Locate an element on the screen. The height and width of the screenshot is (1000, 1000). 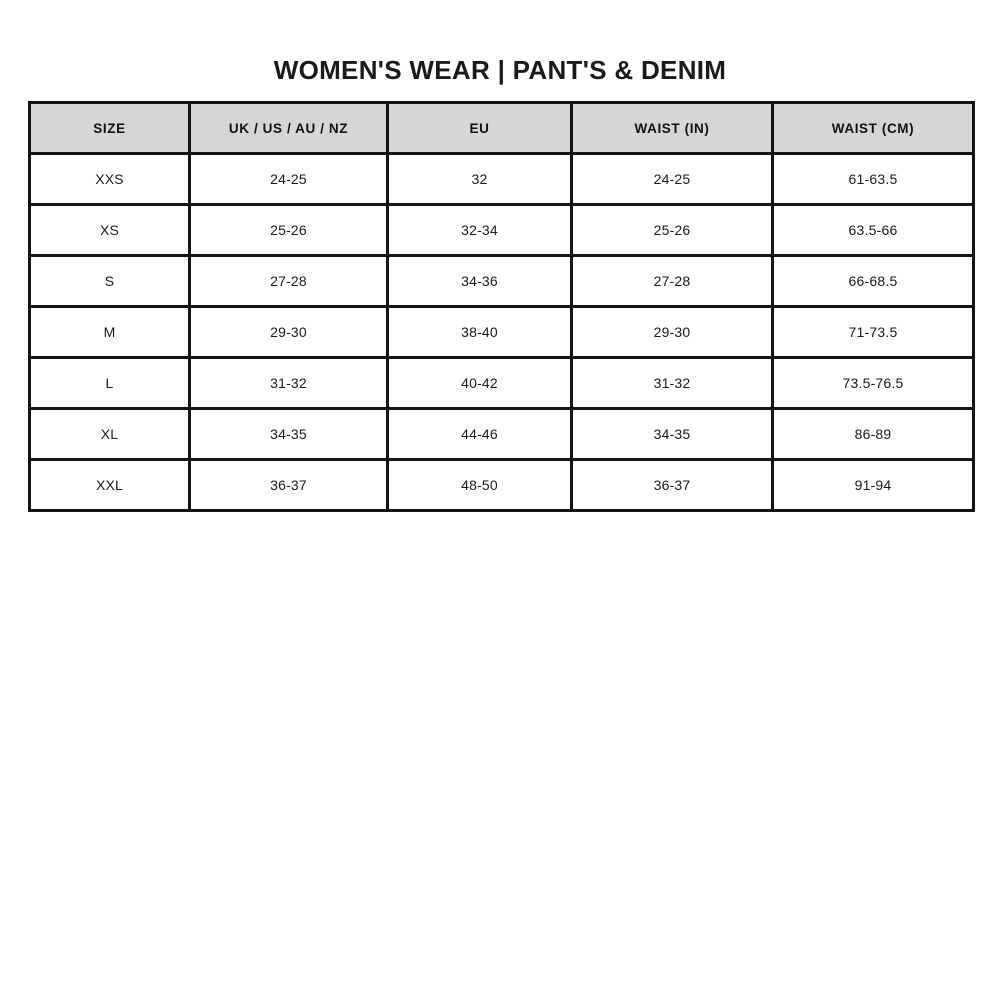
column-header-size: SIZE is located at coordinates (109, 128).